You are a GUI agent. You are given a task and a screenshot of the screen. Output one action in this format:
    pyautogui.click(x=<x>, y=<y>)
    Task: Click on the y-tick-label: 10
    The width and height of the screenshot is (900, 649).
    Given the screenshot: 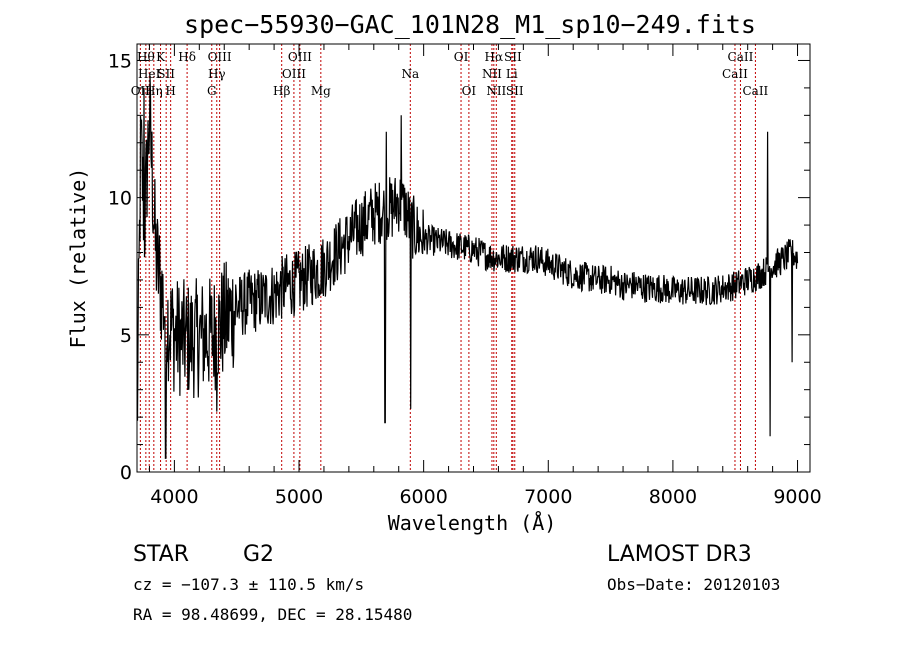 What is the action you would take?
    pyautogui.click(x=120, y=199)
    